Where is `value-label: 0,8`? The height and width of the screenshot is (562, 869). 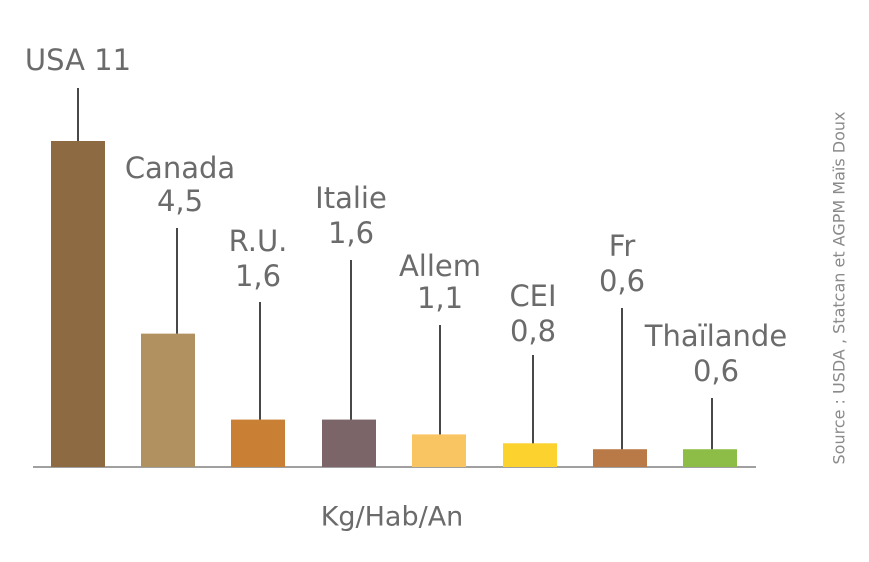 value-label: 0,8 is located at coordinates (533, 331).